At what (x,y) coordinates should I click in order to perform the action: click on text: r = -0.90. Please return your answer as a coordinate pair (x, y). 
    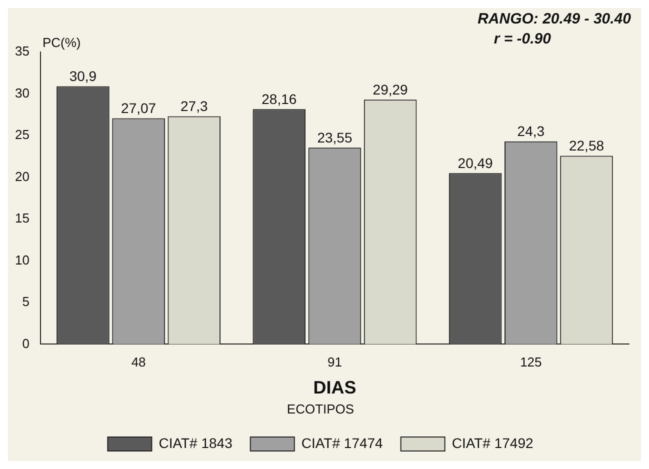
    Looking at the image, I should click on (523, 39).